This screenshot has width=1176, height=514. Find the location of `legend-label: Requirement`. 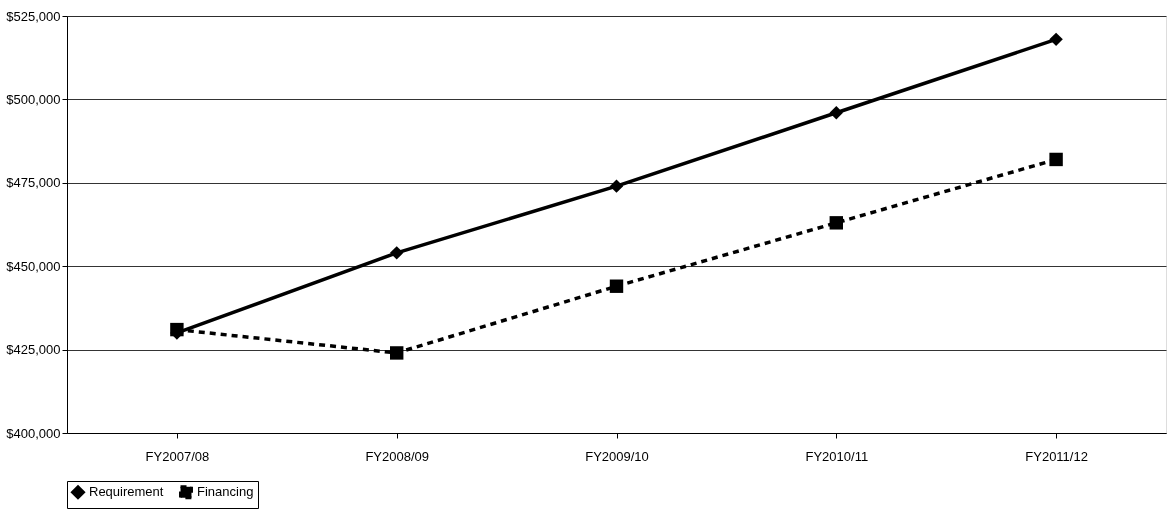

legend-label: Requirement is located at coordinates (126, 492).